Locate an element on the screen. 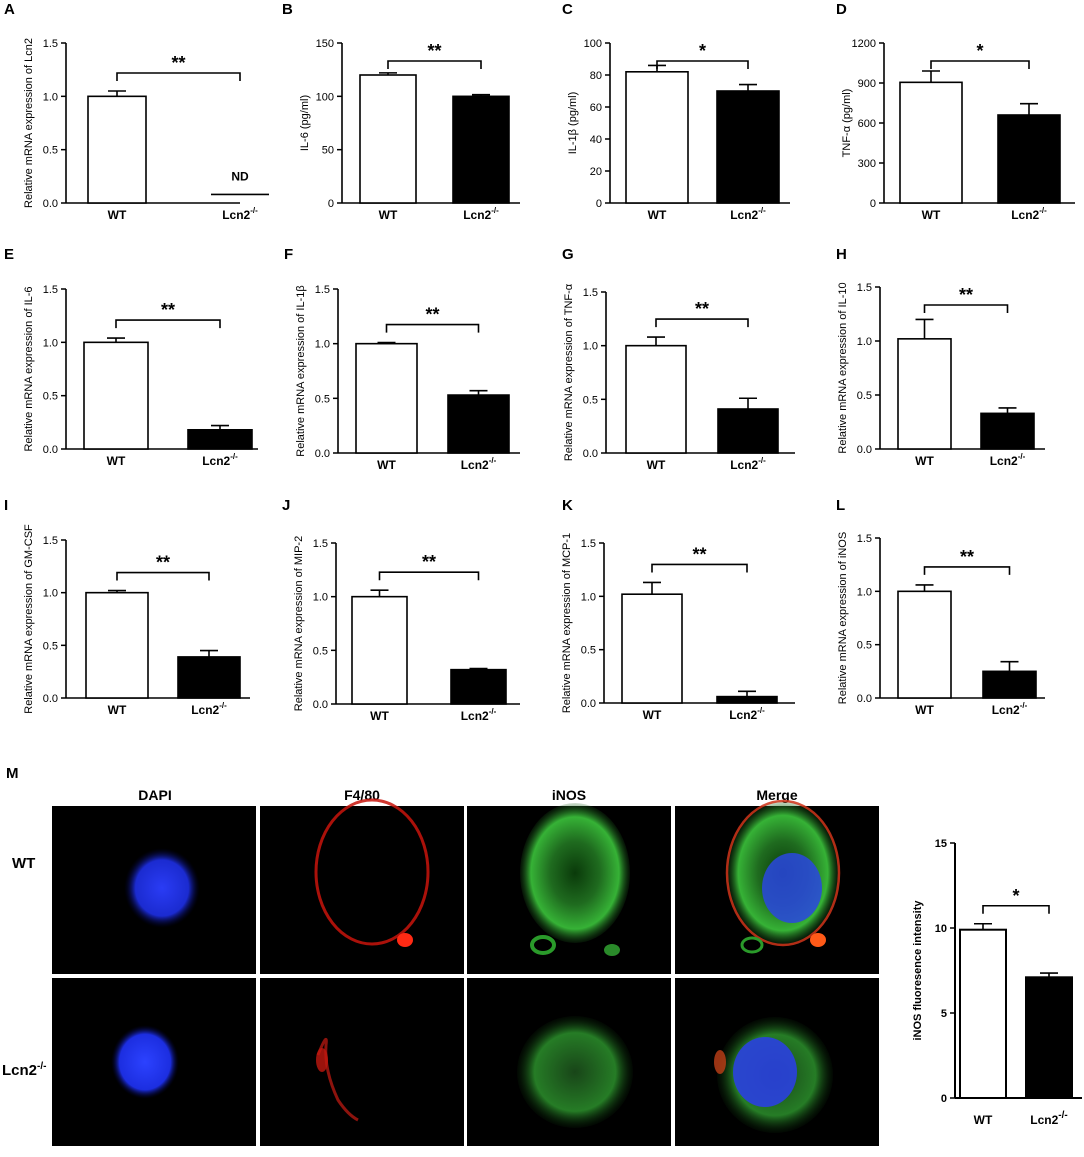 The image size is (1084, 1157). panel-letter-i: I is located at coordinates (6, 505).